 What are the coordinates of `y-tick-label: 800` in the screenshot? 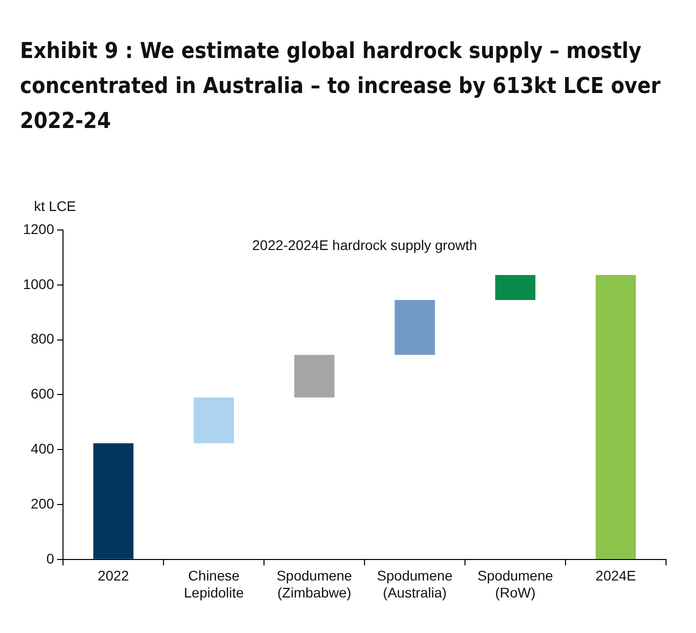 It's located at (42, 338).